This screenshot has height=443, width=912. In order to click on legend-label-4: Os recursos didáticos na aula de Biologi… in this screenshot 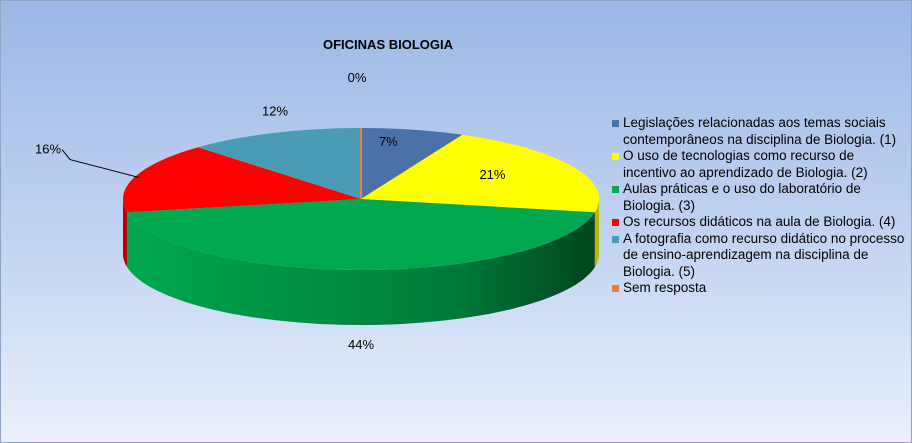, I will do `click(759, 221)`.